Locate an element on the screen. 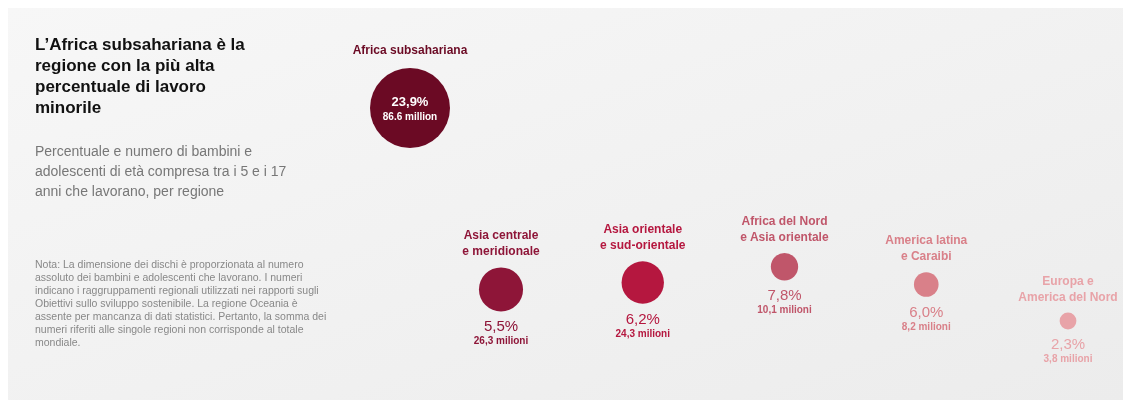  data-label: 86.6 million is located at coordinates (410, 116).